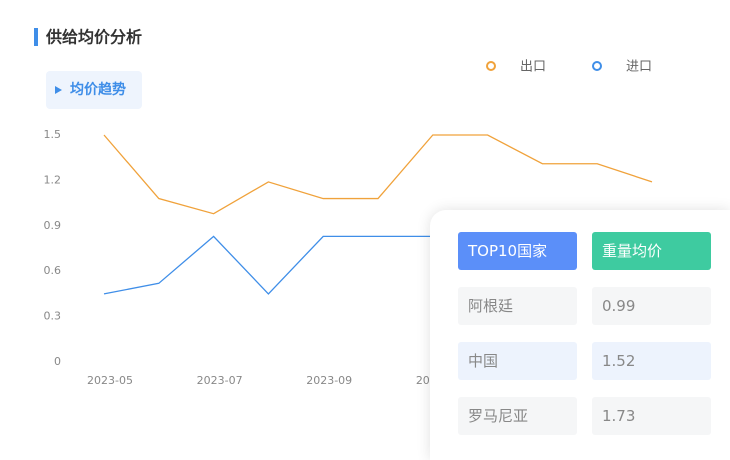 The image size is (730, 460). Describe the element at coordinates (517, 306) in the screenshot. I see `table-cell: 阿根廷` at that location.